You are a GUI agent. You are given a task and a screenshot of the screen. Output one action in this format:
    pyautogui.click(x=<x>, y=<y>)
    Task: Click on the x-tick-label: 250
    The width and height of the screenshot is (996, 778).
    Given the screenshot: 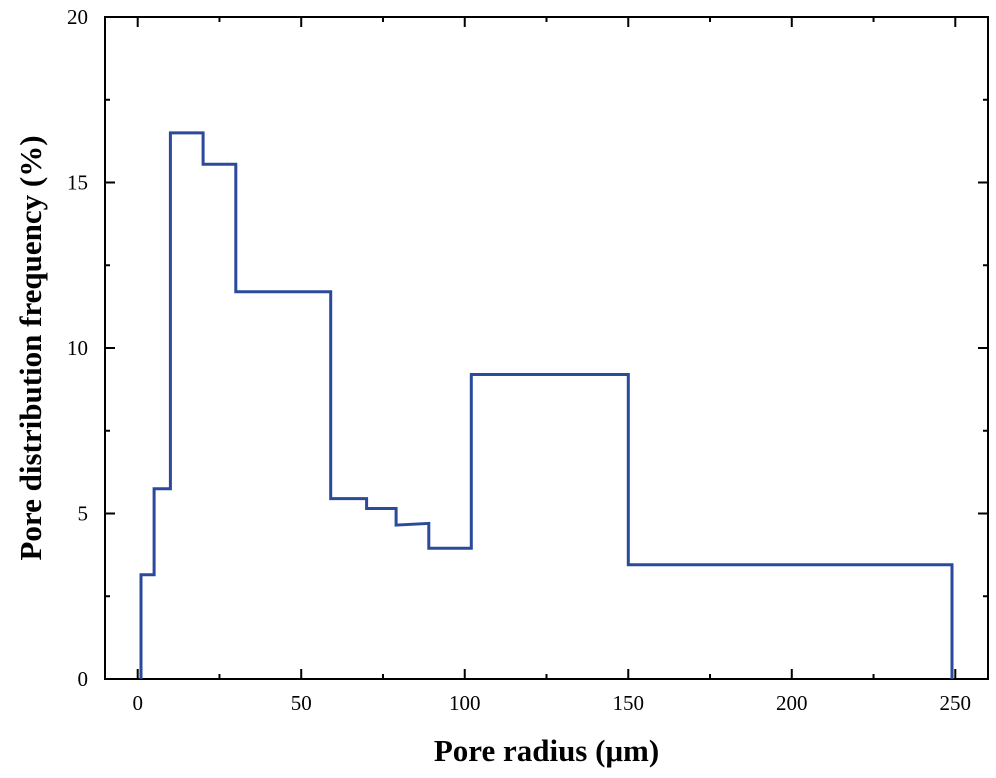 What is the action you would take?
    pyautogui.click(x=956, y=703)
    